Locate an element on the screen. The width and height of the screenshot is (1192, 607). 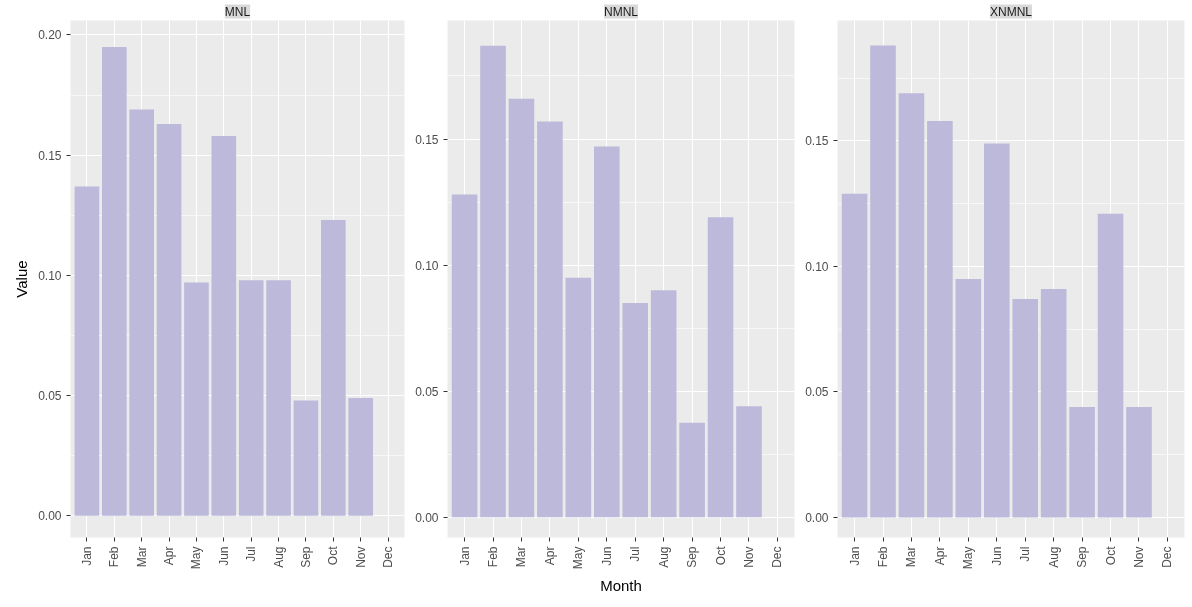
chart-title: MNL is located at coordinates (237, 11).